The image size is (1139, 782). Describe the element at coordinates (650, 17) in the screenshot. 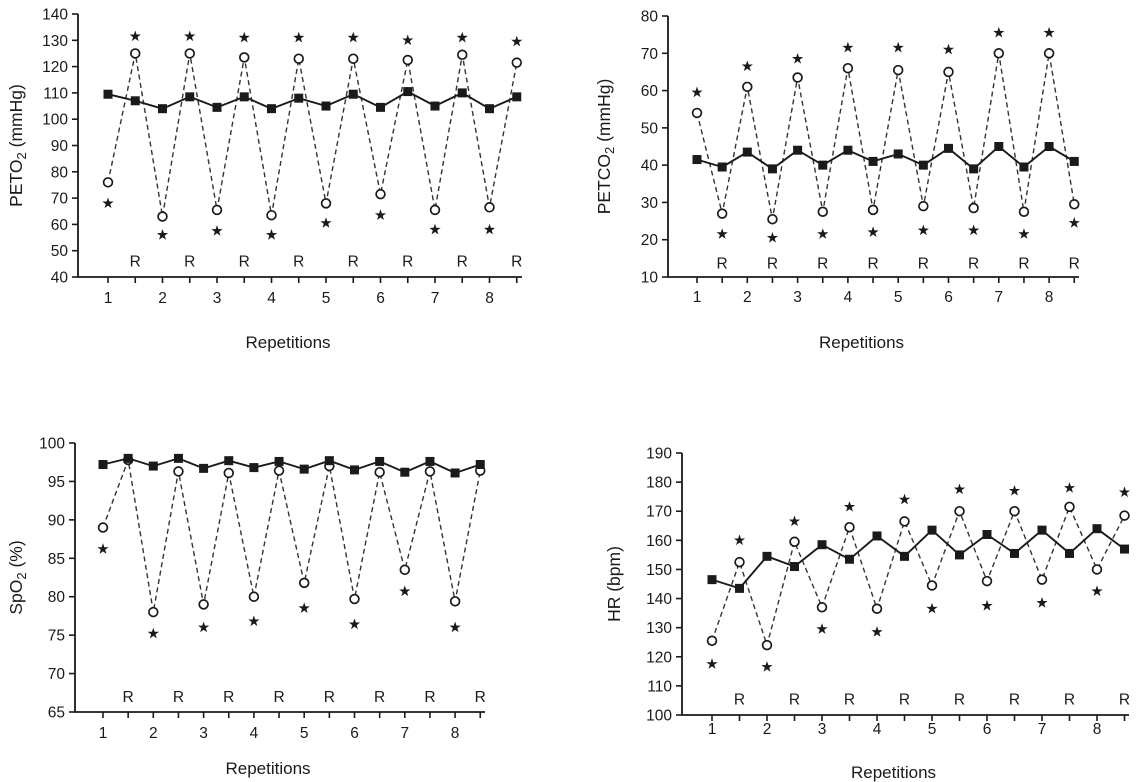

I see `y-tick-label: 80` at that location.